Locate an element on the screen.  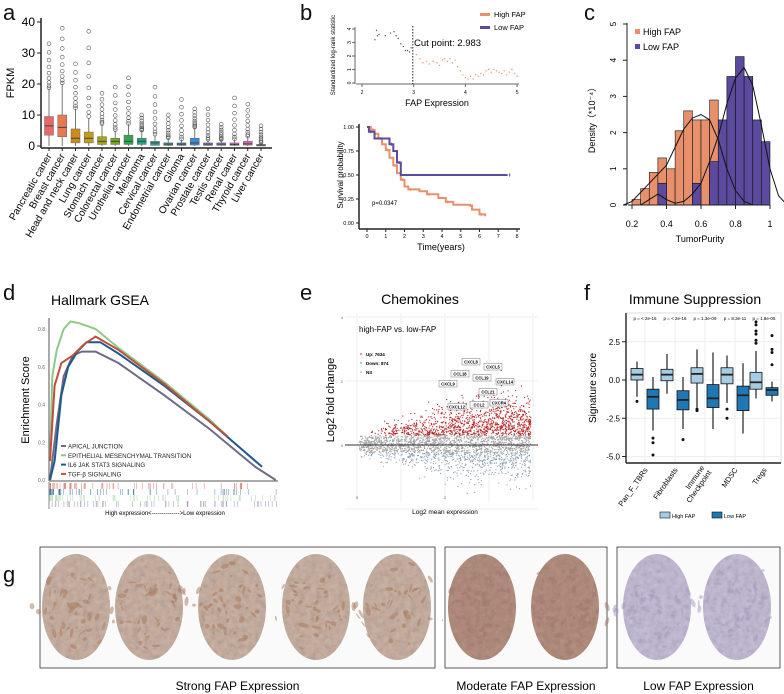
enrichment-curve is located at coordinates (163, 415).